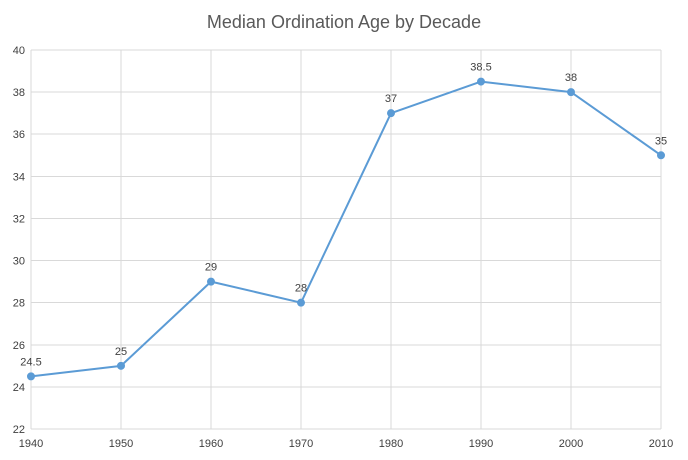 The image size is (688, 460). I want to click on data-label: 29, so click(211, 268).